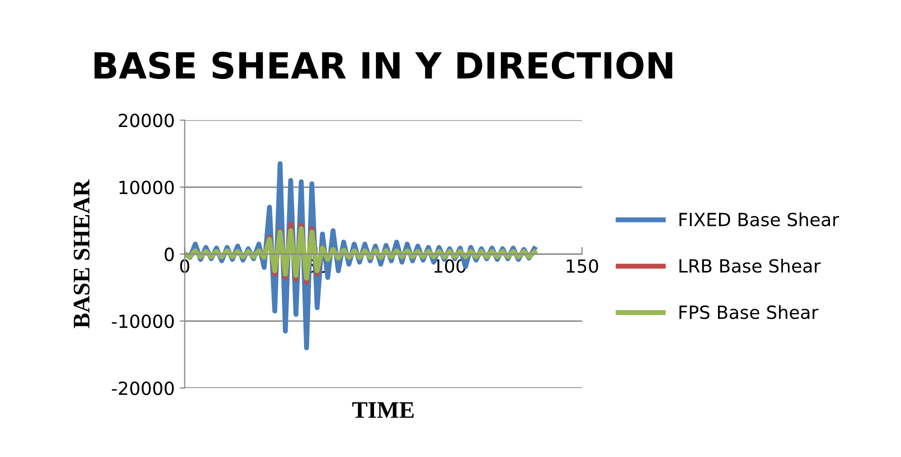  Describe the element at coordinates (169, 255) in the screenshot. I see `y-tick-label: 0` at that location.